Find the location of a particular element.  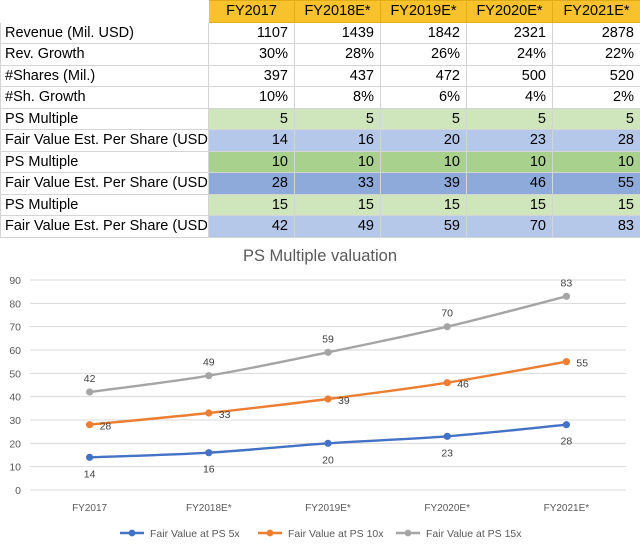

row-rev-growth: Rev. Growth 30% 28% 26% 24% 22% is located at coordinates (320, 55).